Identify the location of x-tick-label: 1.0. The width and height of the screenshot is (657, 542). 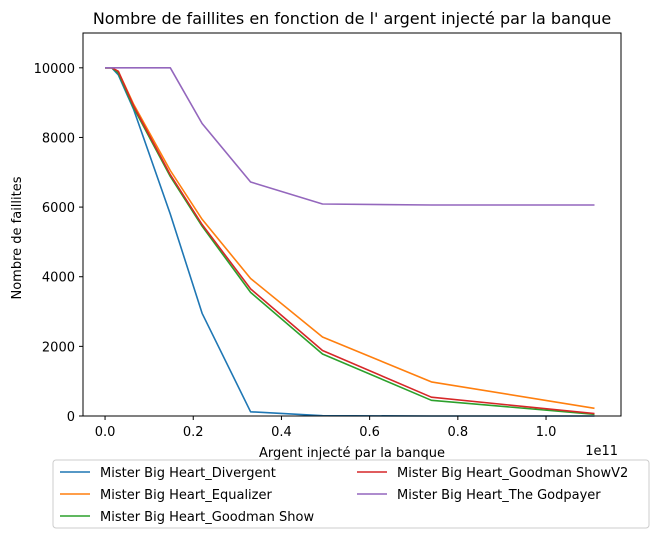
(546, 432).